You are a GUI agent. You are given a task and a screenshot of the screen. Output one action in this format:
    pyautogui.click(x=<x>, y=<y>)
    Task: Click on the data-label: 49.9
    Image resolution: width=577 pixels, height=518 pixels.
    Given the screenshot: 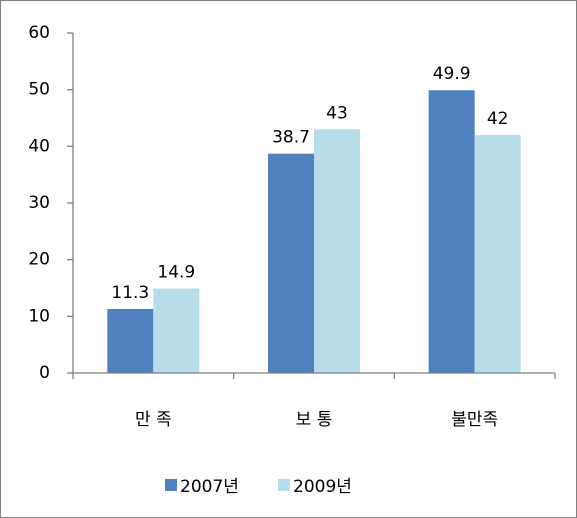 What is the action you would take?
    pyautogui.click(x=452, y=74)
    